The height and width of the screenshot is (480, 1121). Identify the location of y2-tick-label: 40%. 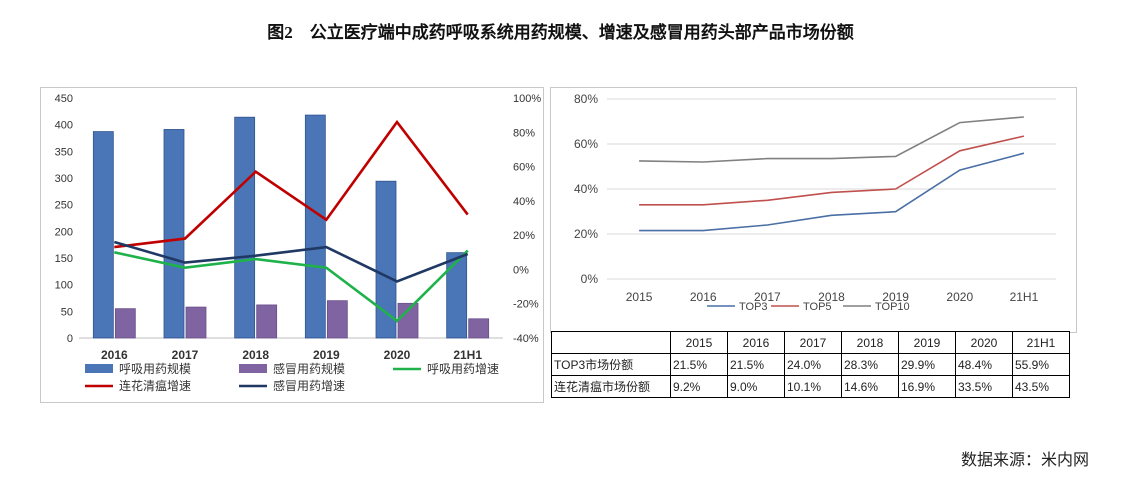
(524, 202).